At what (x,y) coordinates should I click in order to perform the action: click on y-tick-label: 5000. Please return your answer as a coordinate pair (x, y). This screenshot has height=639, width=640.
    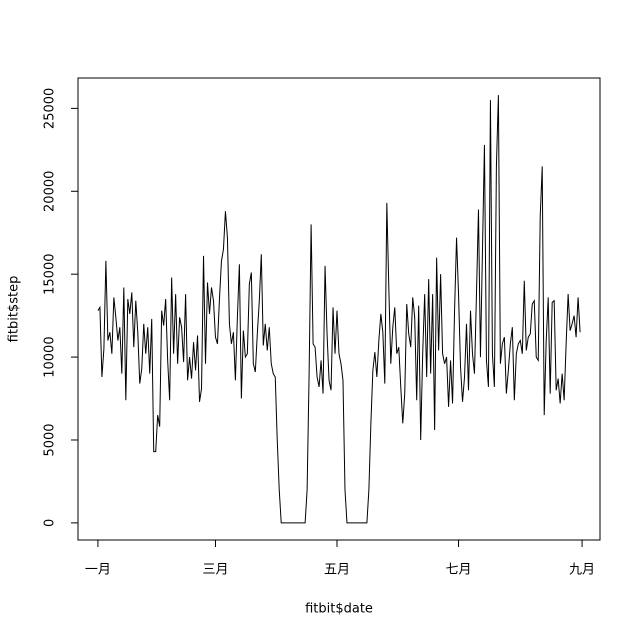
    Looking at the image, I should click on (50, 439).